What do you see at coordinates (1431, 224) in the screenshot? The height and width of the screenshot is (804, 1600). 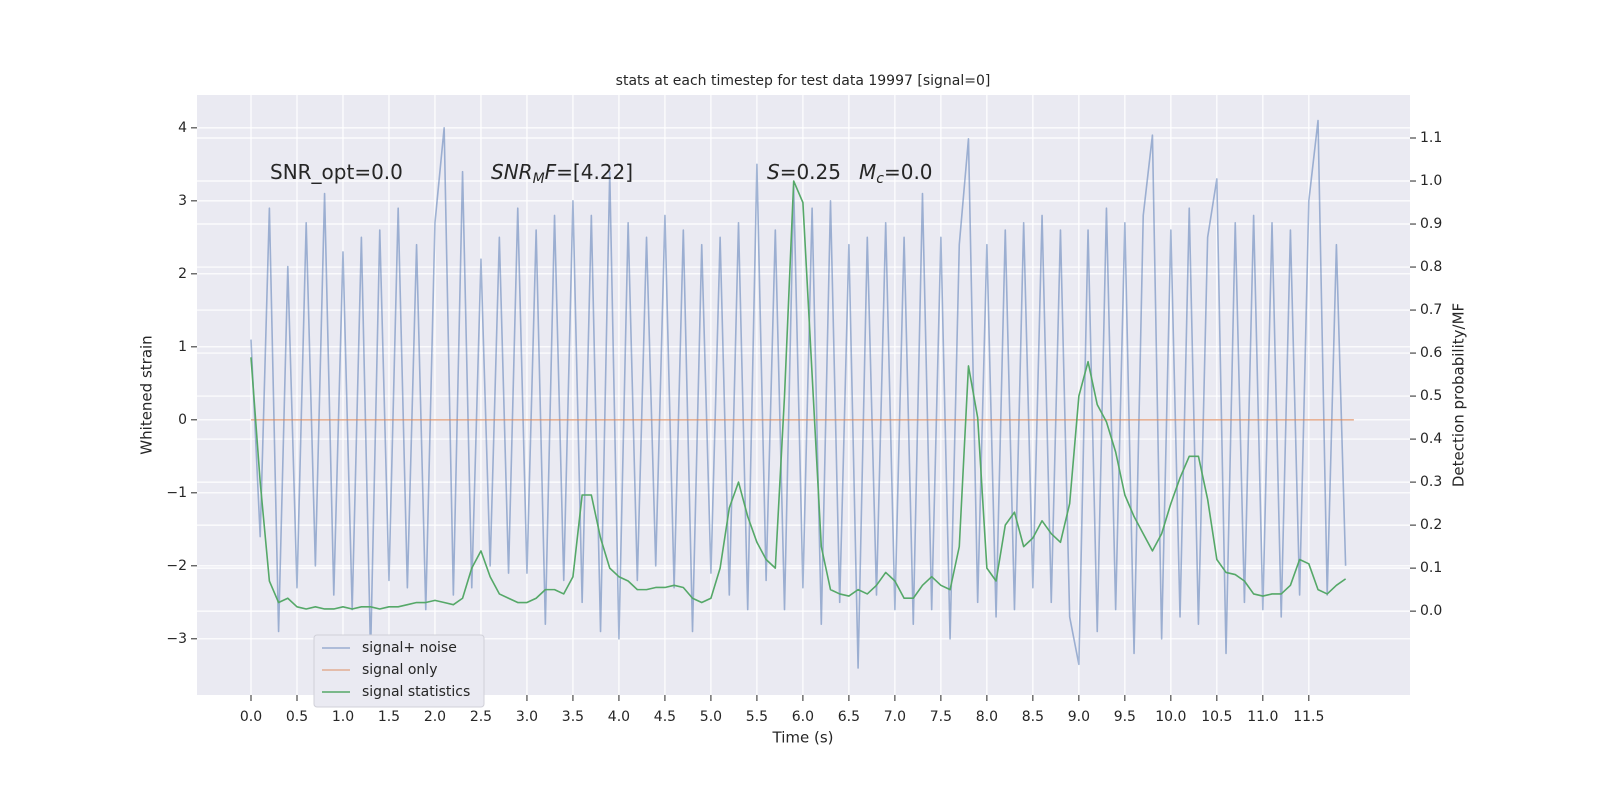 I see `y2-tick-label: 0.9` at bounding box center [1431, 224].